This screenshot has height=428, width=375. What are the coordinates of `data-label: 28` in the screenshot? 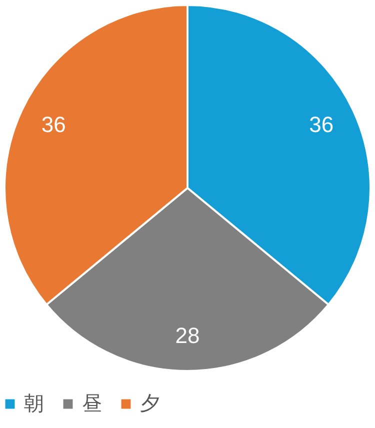 It's located at (187, 335).